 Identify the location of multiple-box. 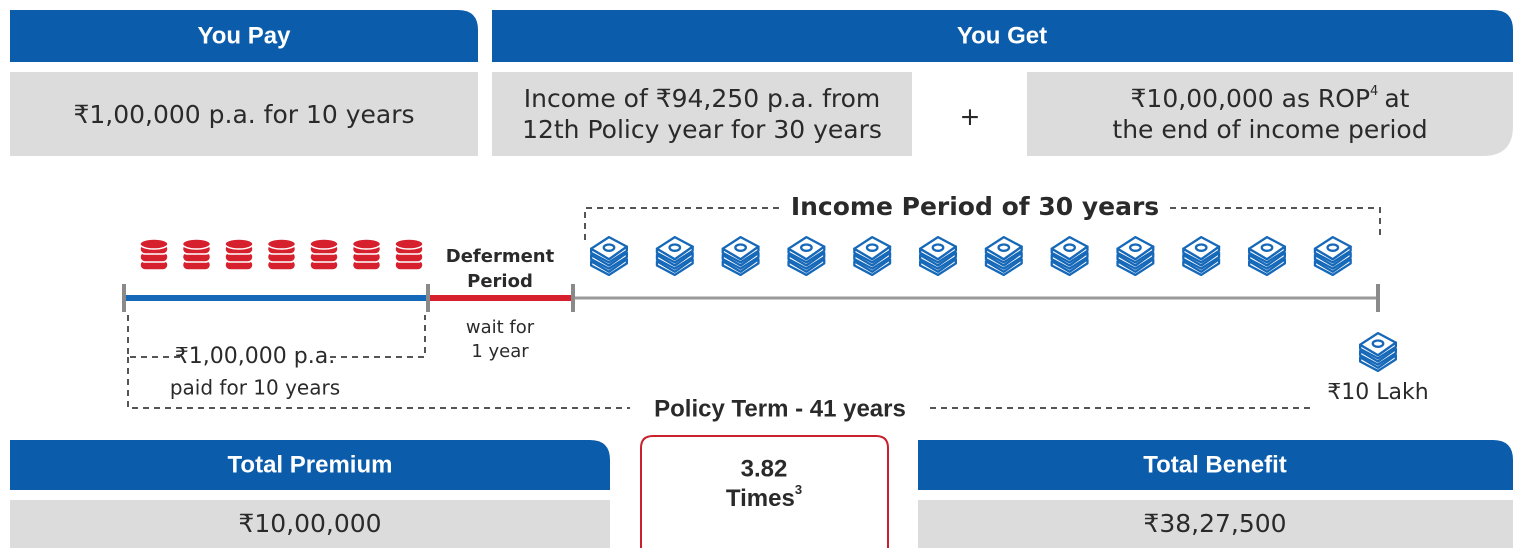
(764, 491).